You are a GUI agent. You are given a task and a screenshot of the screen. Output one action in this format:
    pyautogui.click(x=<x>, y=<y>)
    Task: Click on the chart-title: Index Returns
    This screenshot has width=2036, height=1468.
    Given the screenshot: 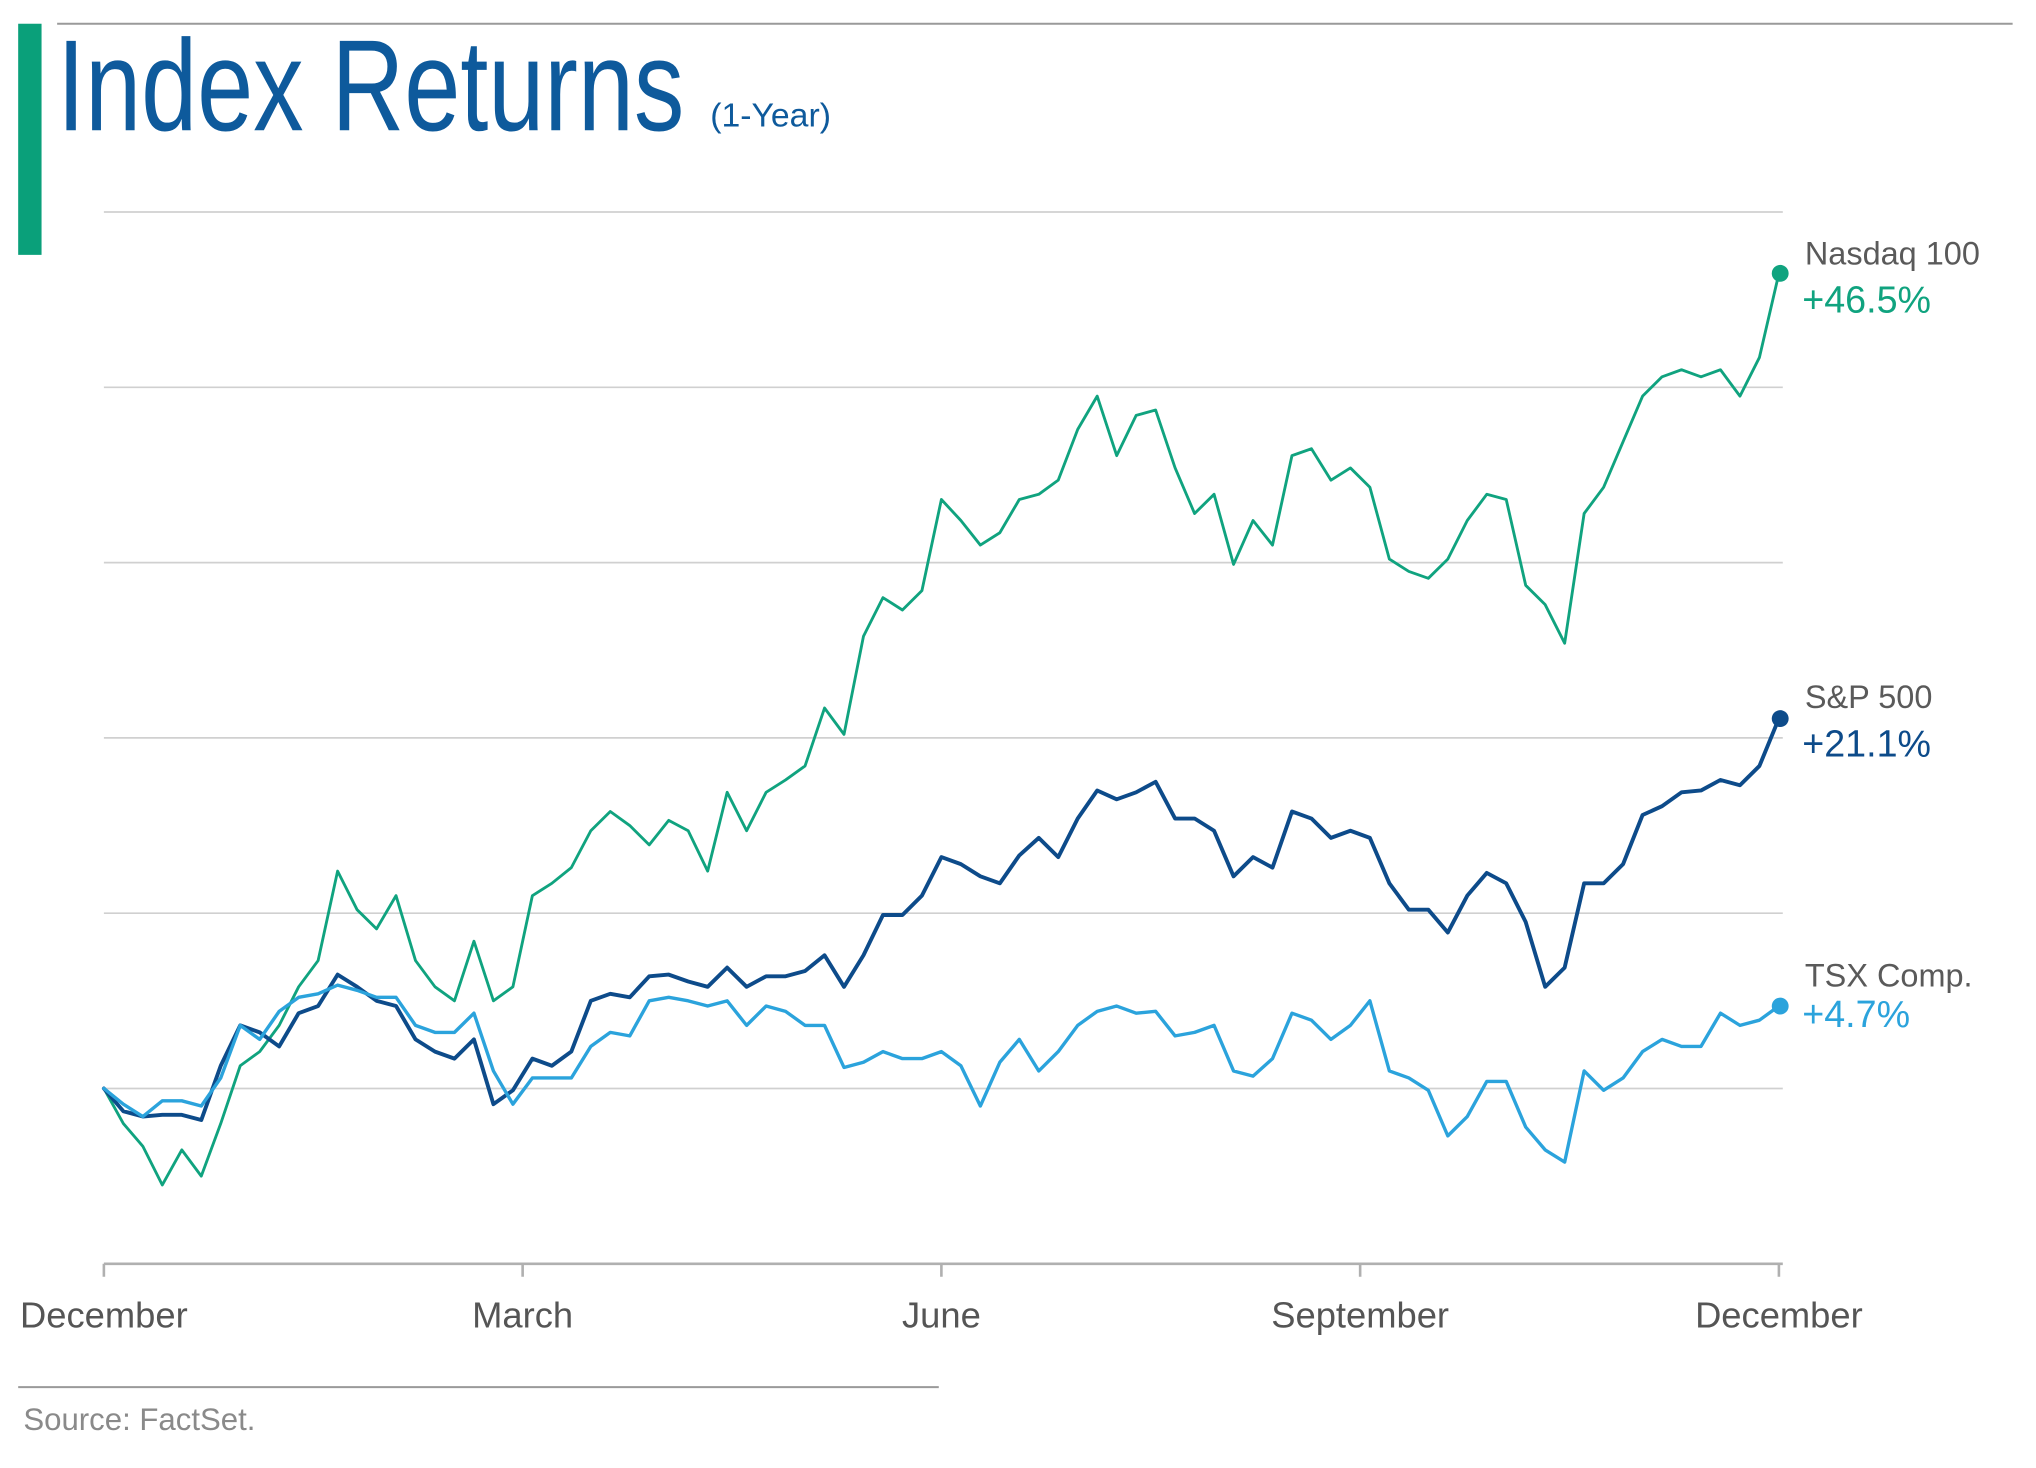 What is the action you would take?
    pyautogui.click(x=370, y=85)
    